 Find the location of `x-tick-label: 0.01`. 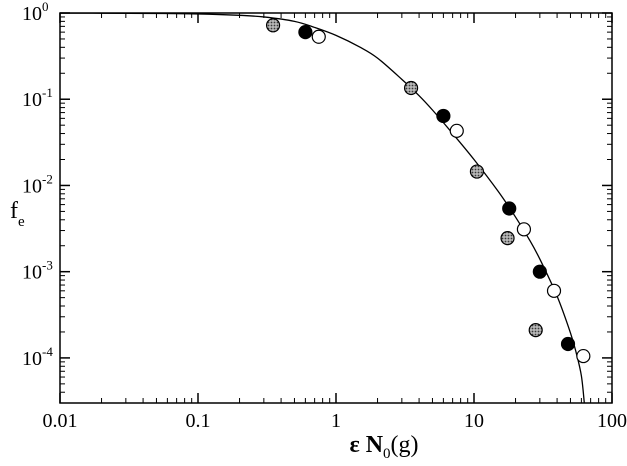

x-tick-label: 0.01 is located at coordinates (60, 421).